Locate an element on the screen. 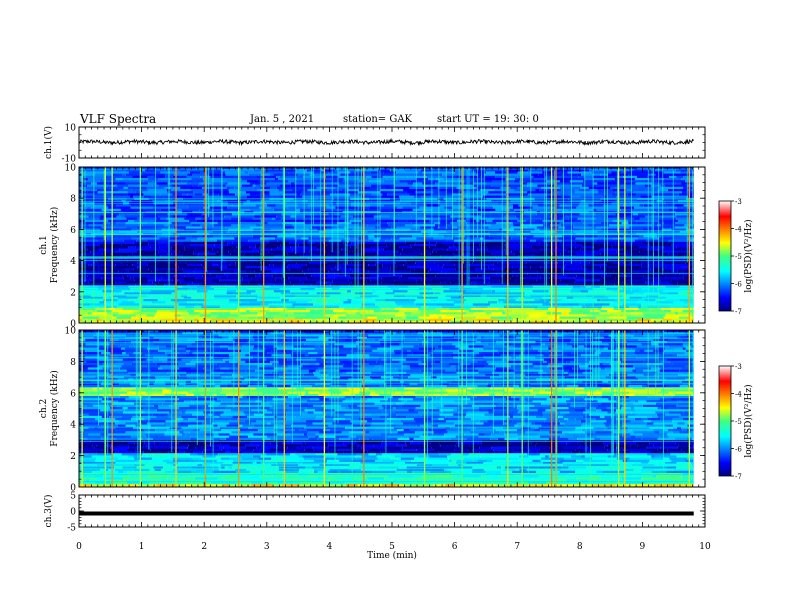 The width and height of the screenshot is (792, 612). x-tick-label: 0 is located at coordinates (79, 547).